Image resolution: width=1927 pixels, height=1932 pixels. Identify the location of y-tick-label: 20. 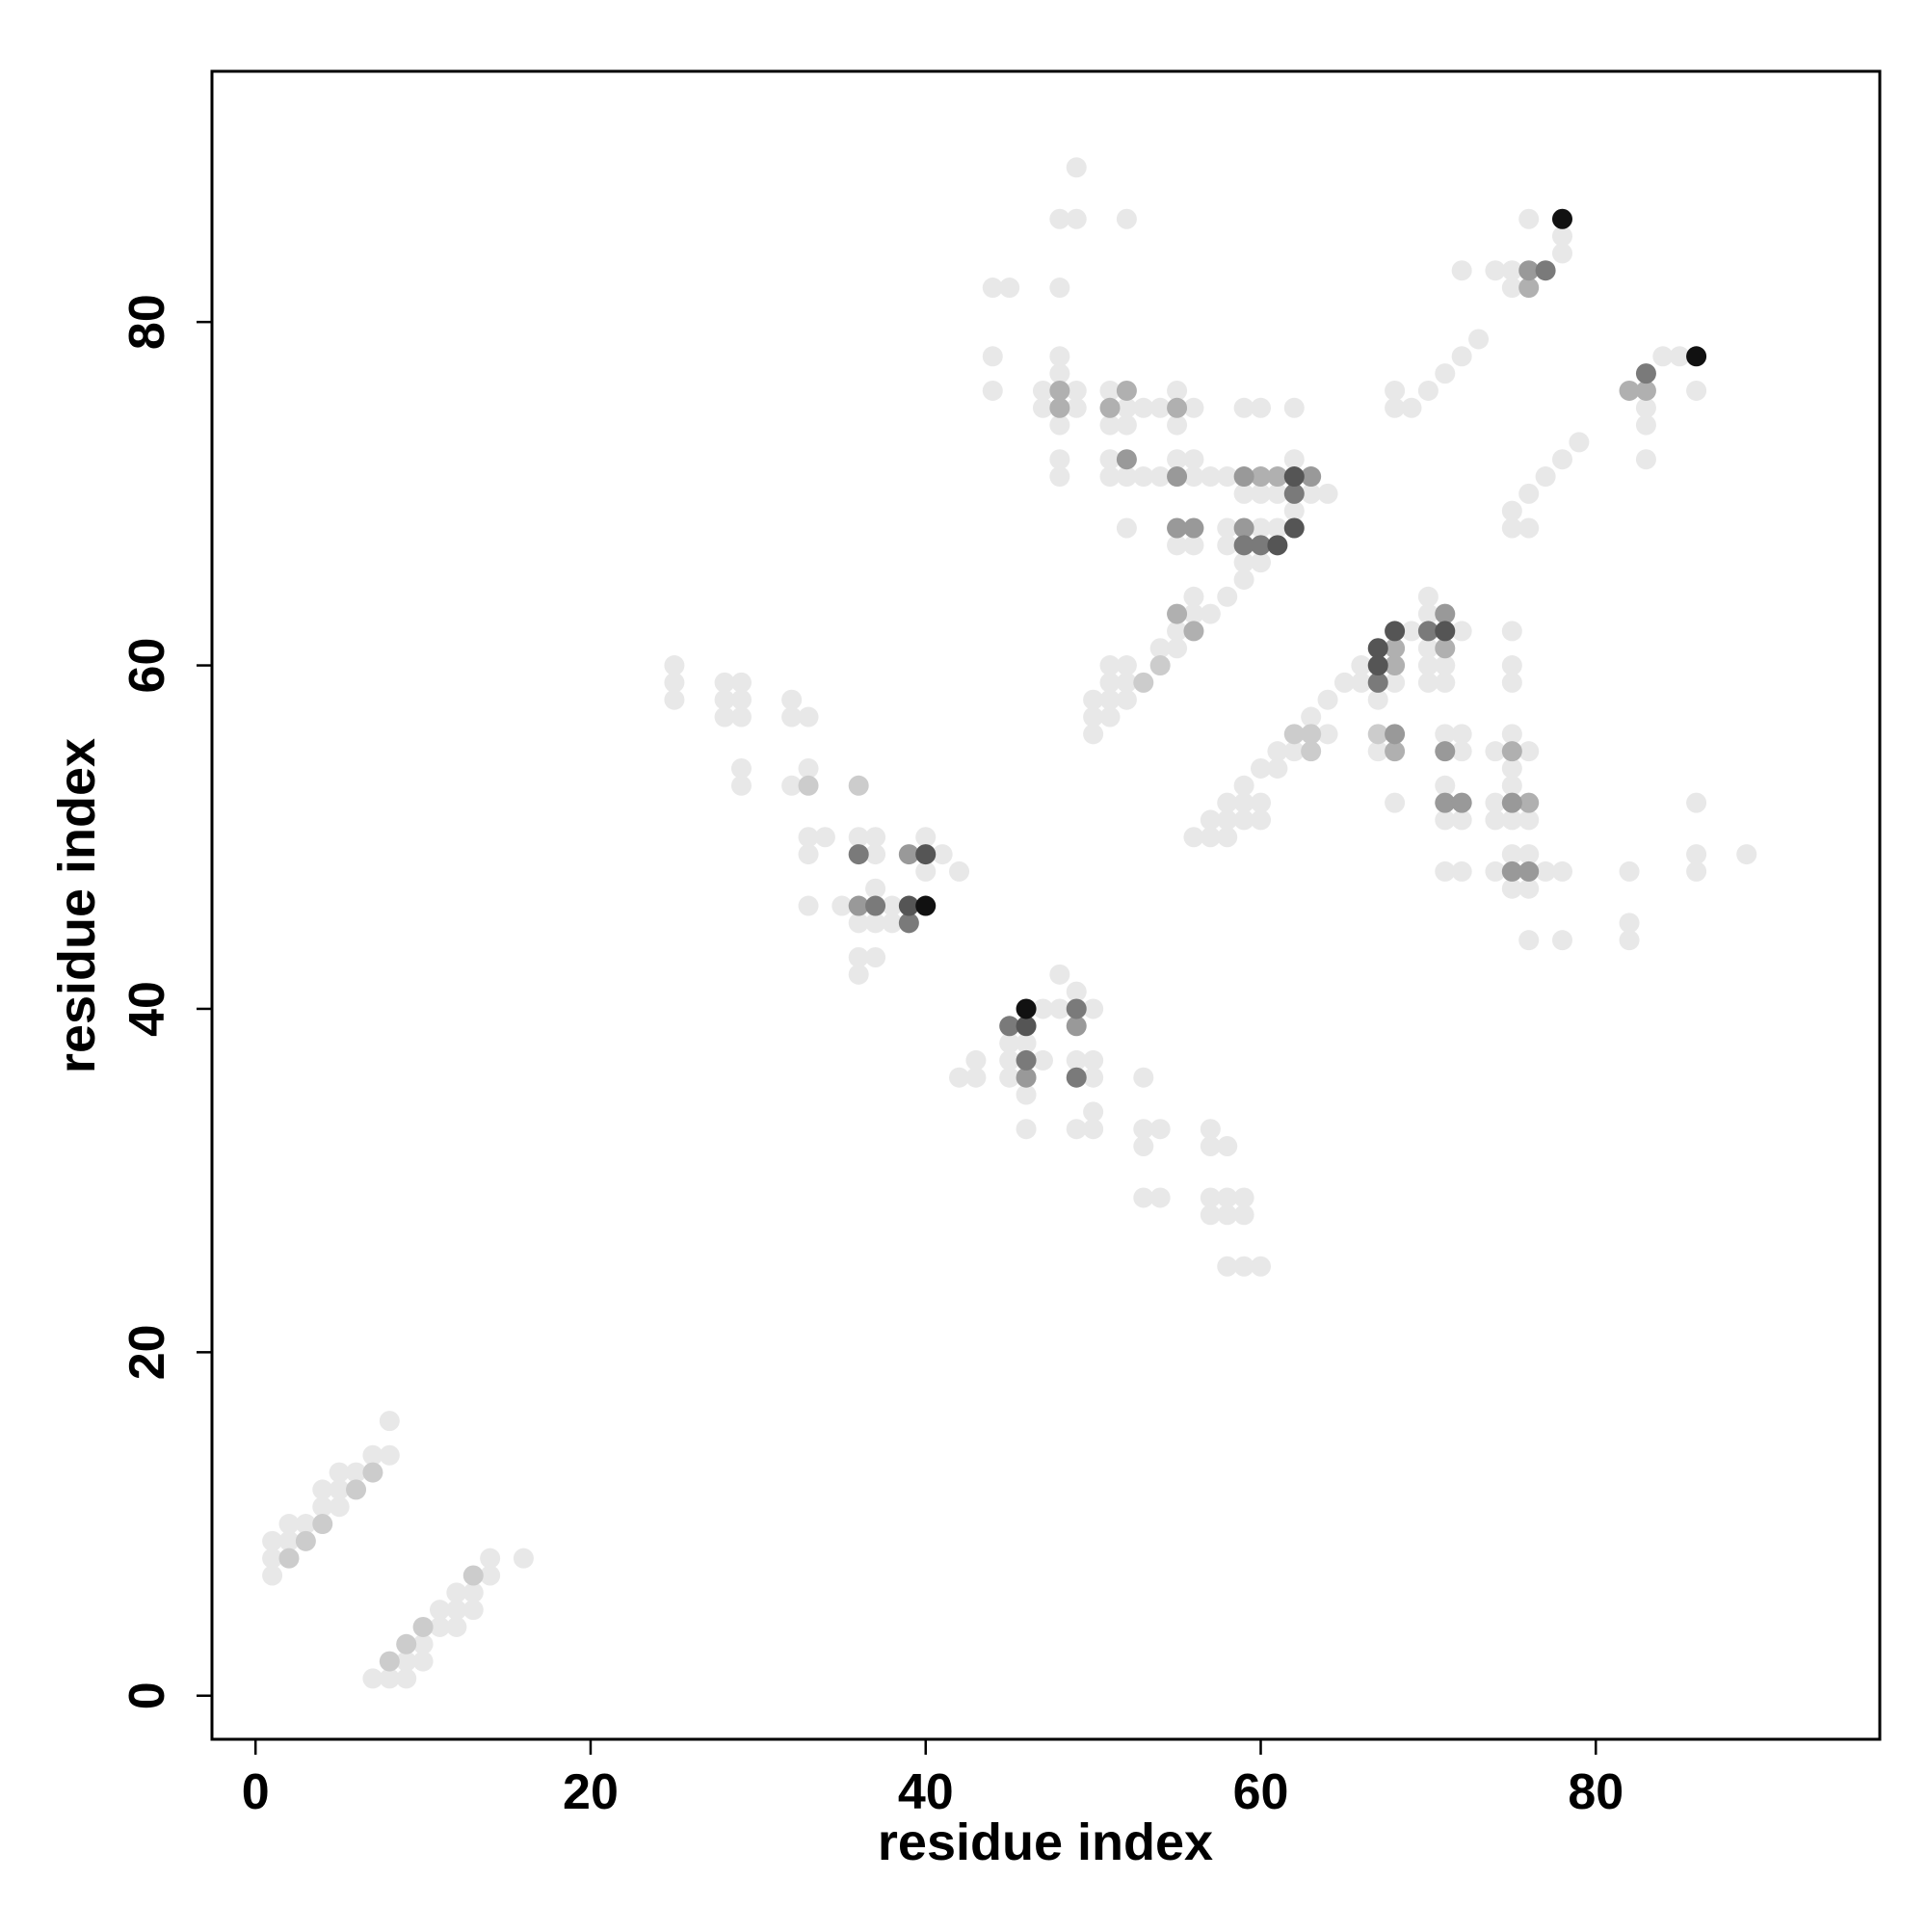
(147, 1352).